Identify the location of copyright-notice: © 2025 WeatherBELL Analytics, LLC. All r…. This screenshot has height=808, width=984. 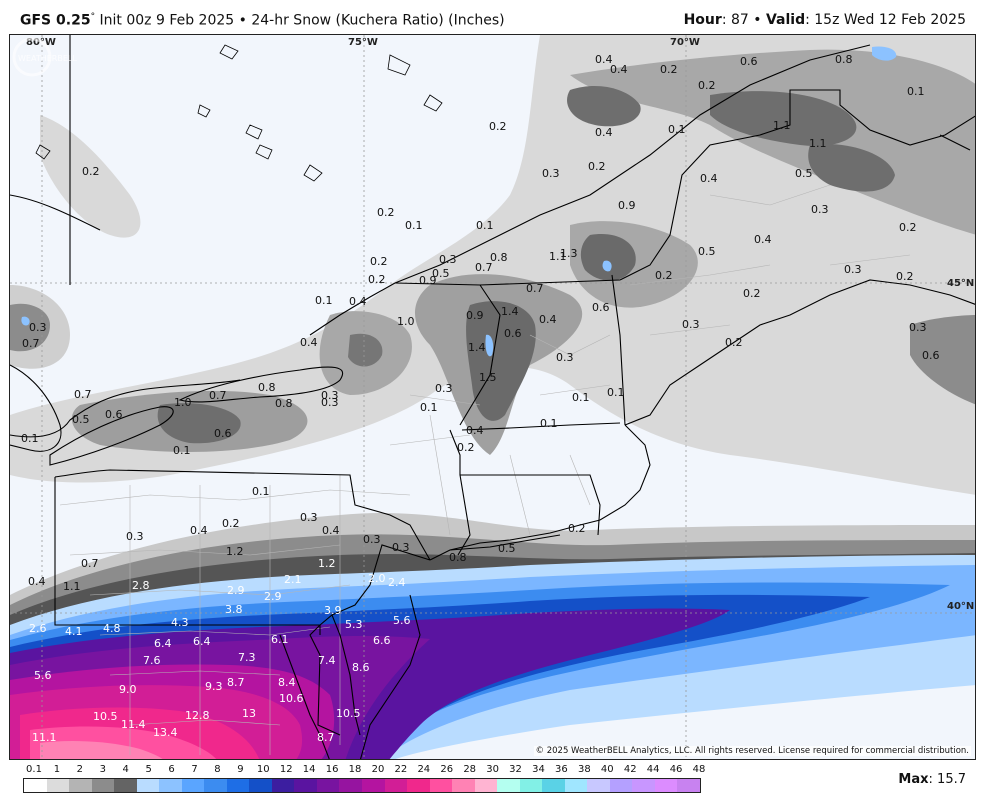
(752, 751).